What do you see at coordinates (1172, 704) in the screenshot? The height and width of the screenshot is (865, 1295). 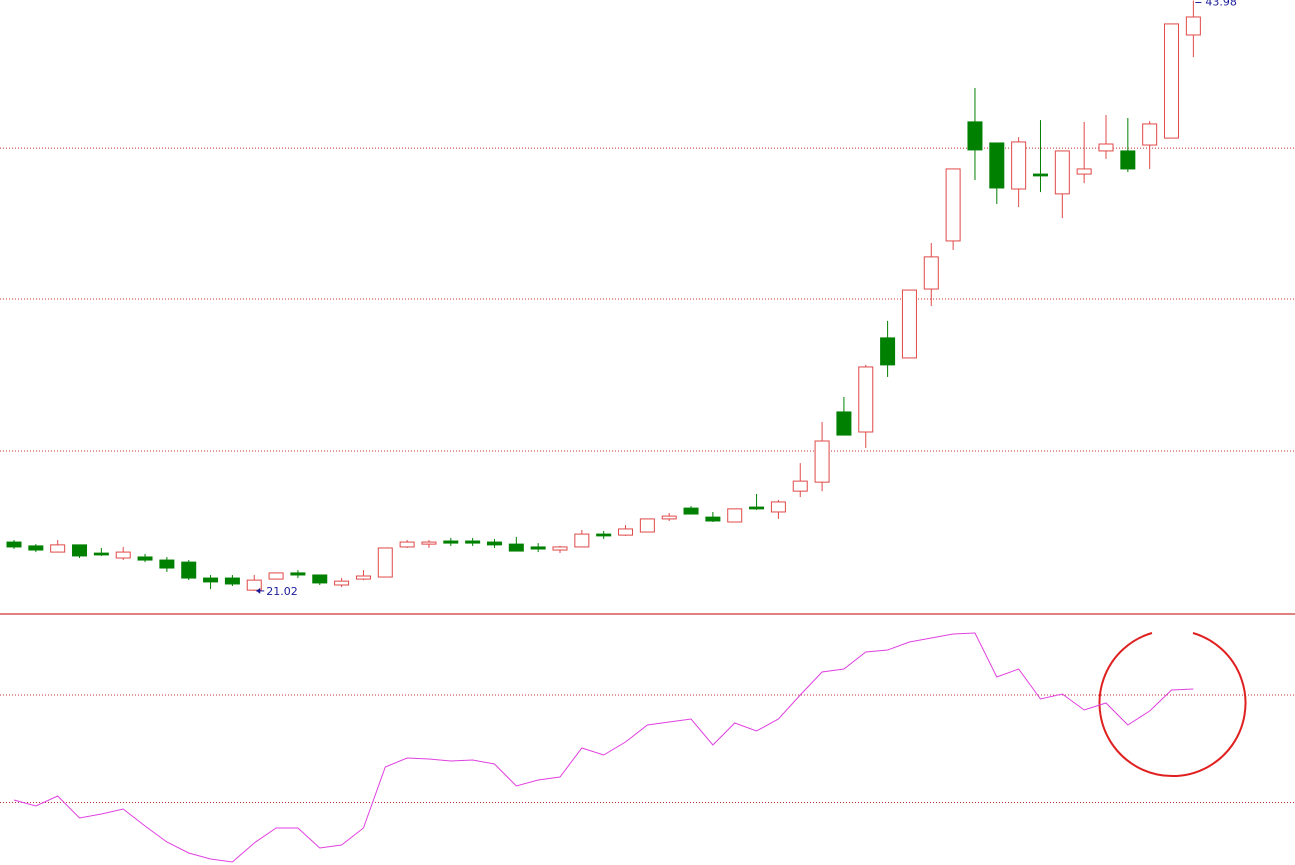 I see `highlight-circle` at bounding box center [1172, 704].